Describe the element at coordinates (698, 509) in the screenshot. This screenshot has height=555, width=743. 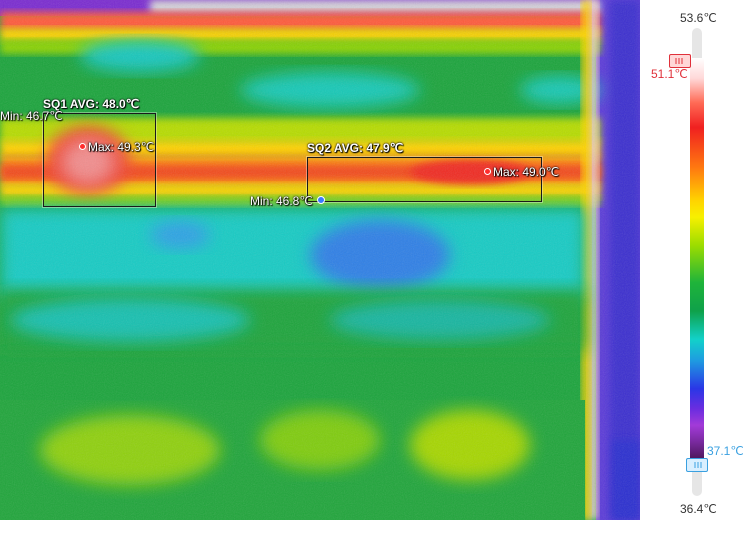
I see `scale-min-label: 36.4℃` at that location.